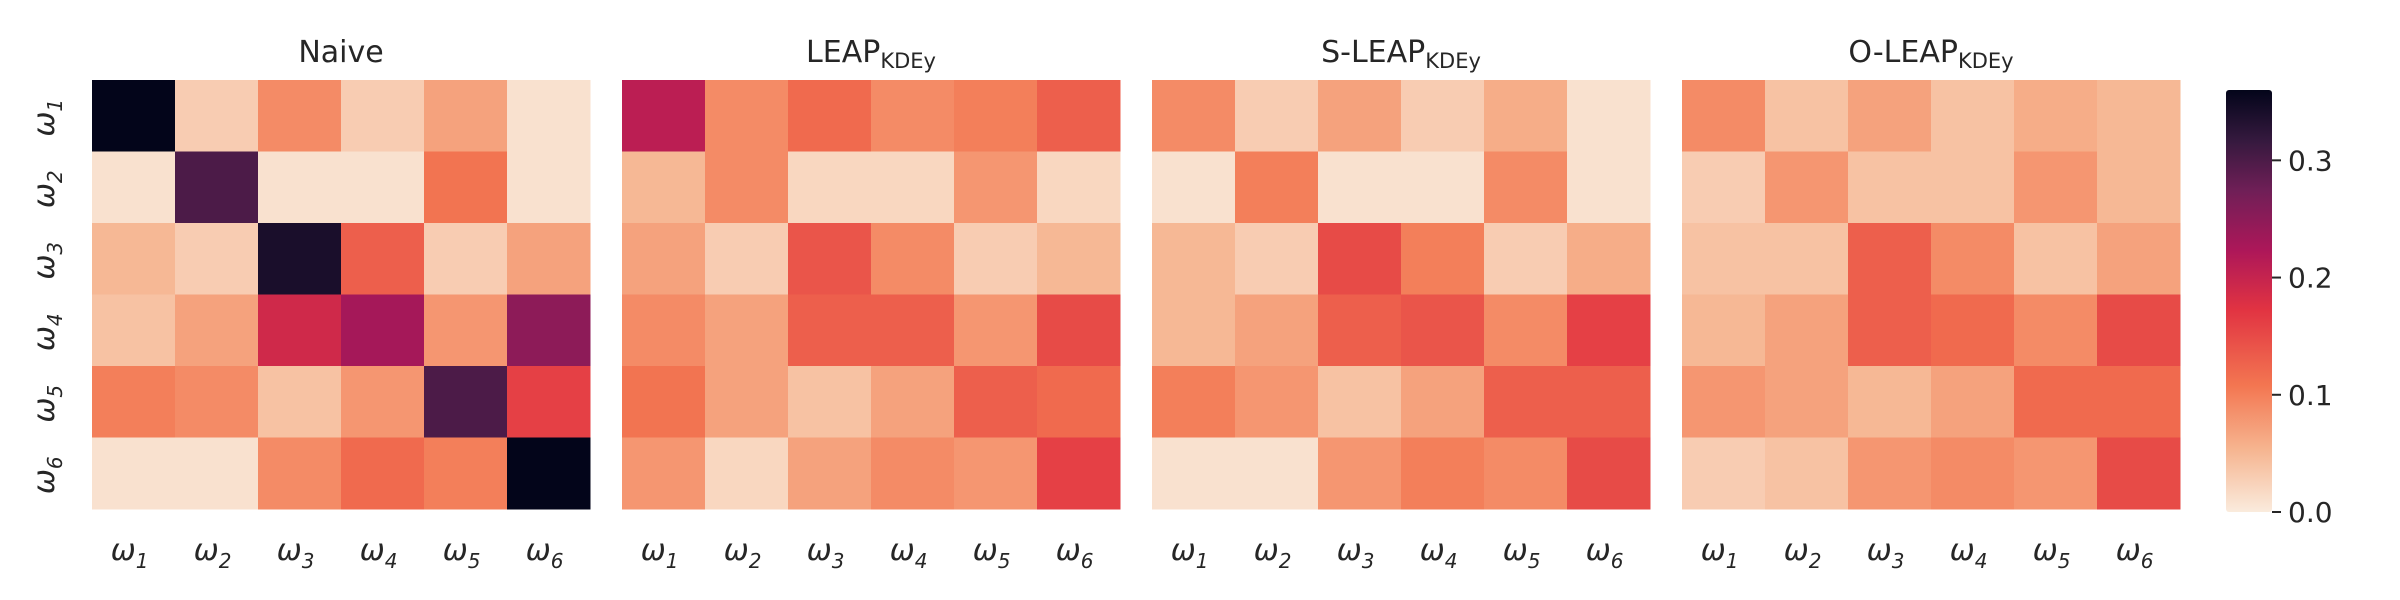 Image resolution: width=2400 pixels, height=600 pixels. Describe the element at coordinates (871, 54) in the screenshot. I see `panel-title: LEAPKDEy` at that location.